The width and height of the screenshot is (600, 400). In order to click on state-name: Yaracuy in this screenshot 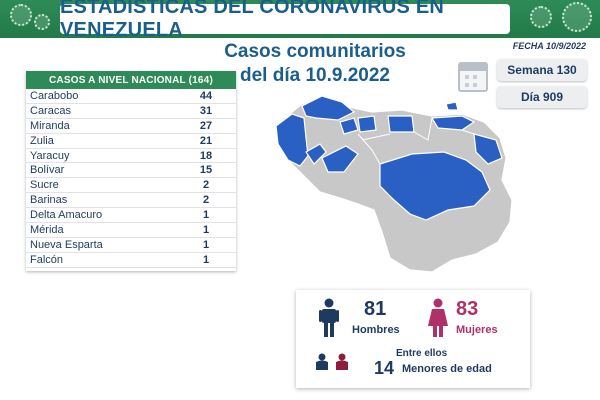, I will do `click(50, 155)`.